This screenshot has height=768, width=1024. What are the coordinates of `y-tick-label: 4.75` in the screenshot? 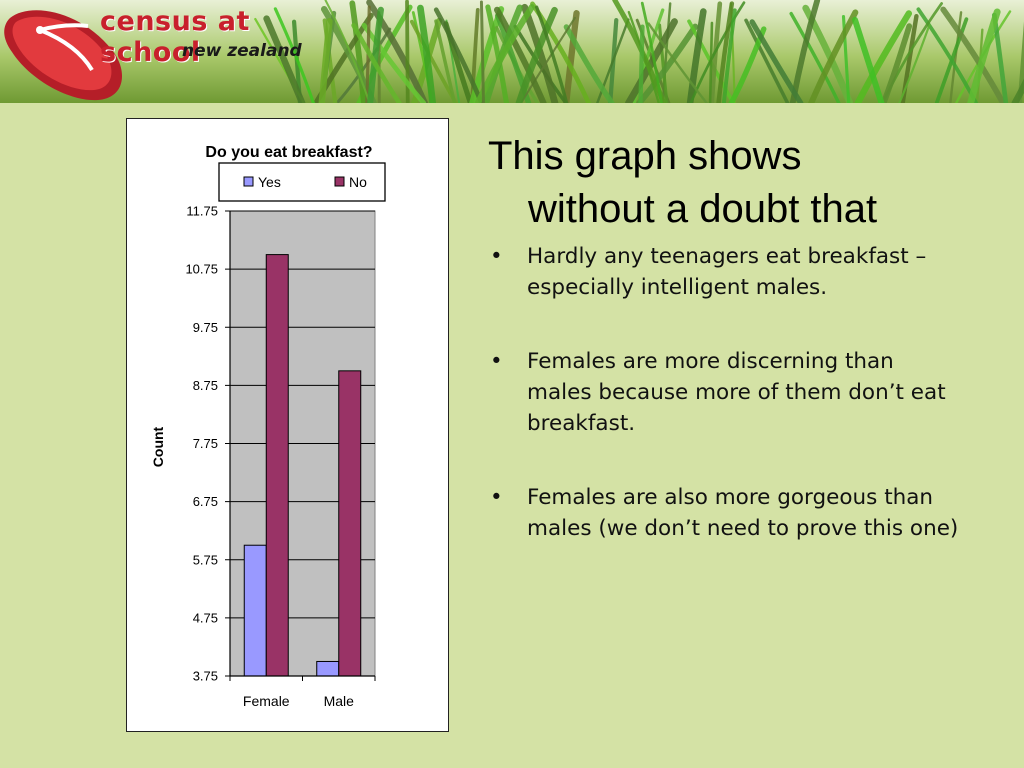 It's located at (205, 617).